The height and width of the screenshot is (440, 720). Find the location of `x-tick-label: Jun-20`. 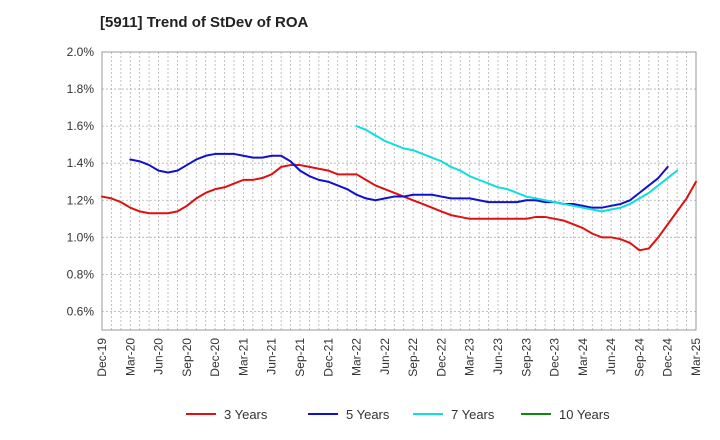

x-tick-label: Jun-20 is located at coordinates (159, 356).